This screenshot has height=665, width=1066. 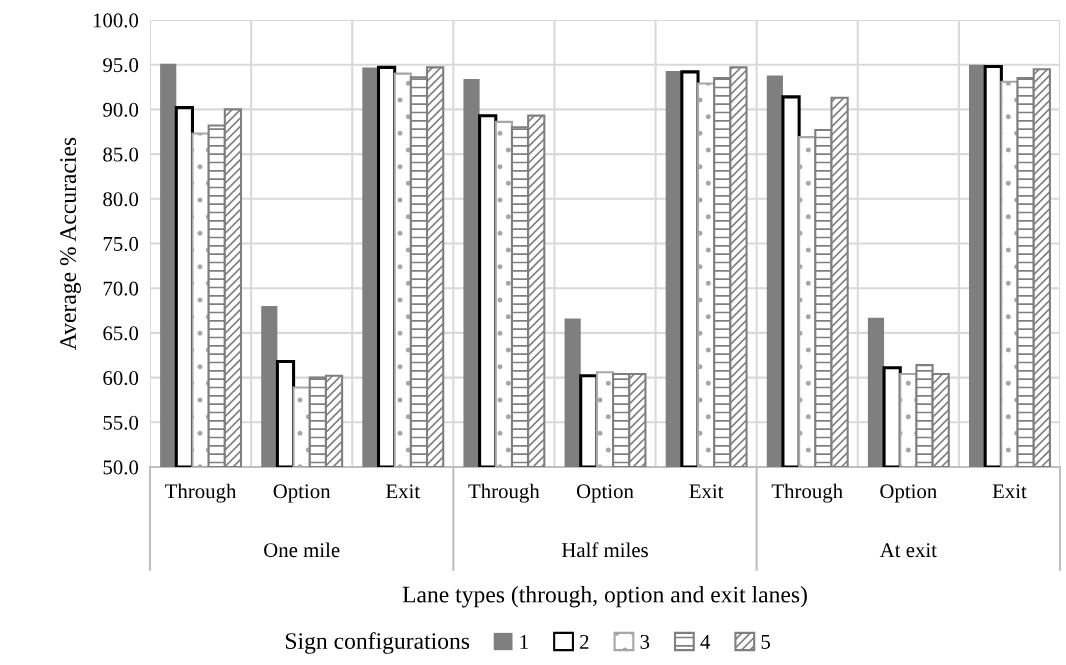 I want to click on text: Half miles, so click(x=604, y=550).